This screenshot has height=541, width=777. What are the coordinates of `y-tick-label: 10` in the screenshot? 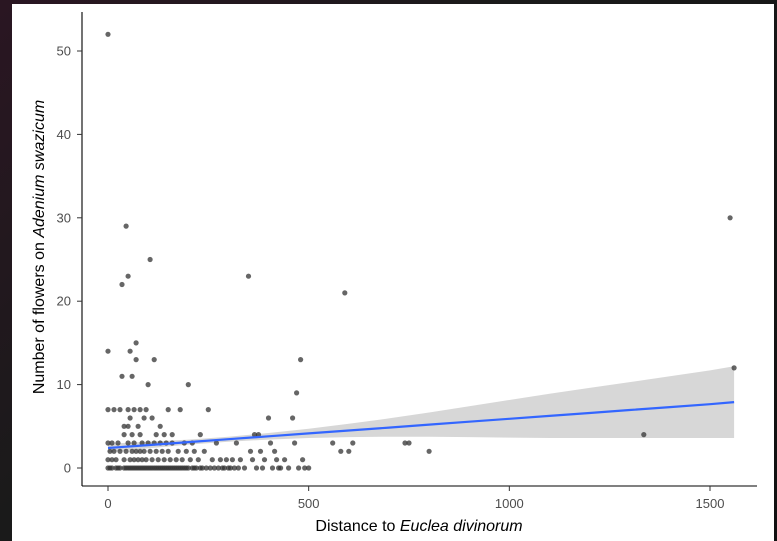 It's located at (64, 384).